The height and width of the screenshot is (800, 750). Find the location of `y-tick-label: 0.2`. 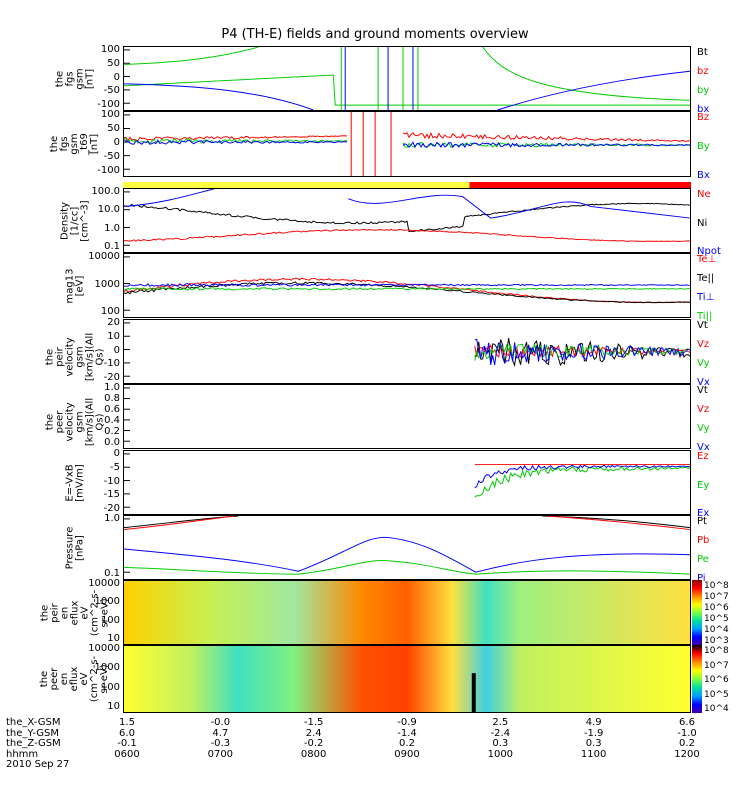

y-tick-label: 0.2 is located at coordinates (101, 432).